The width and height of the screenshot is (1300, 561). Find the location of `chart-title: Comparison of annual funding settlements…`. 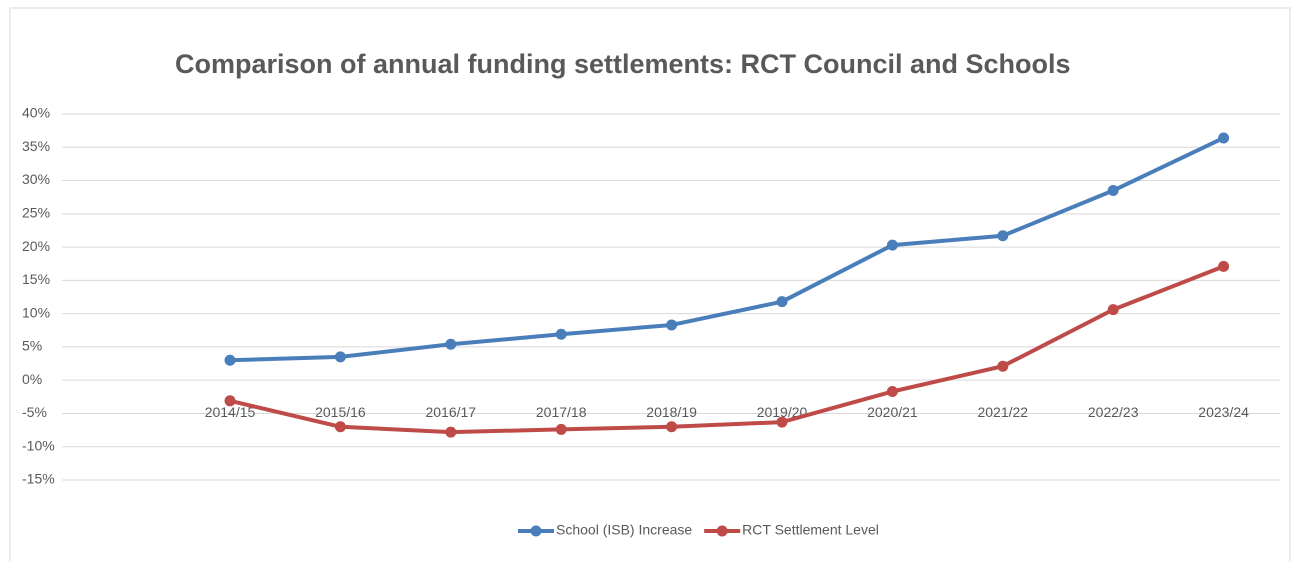

chart-title: Comparison of annual funding settlements… is located at coordinates (623, 64).